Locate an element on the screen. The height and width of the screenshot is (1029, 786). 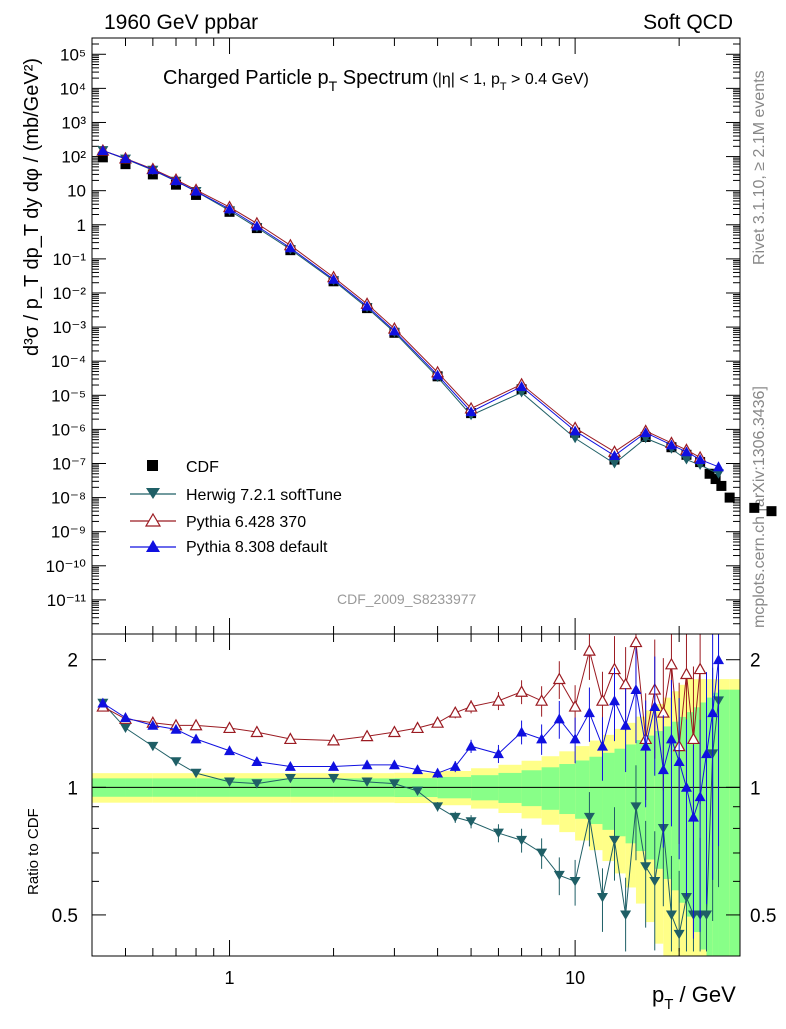
legend-label-cdf: CDF is located at coordinates (202, 467).